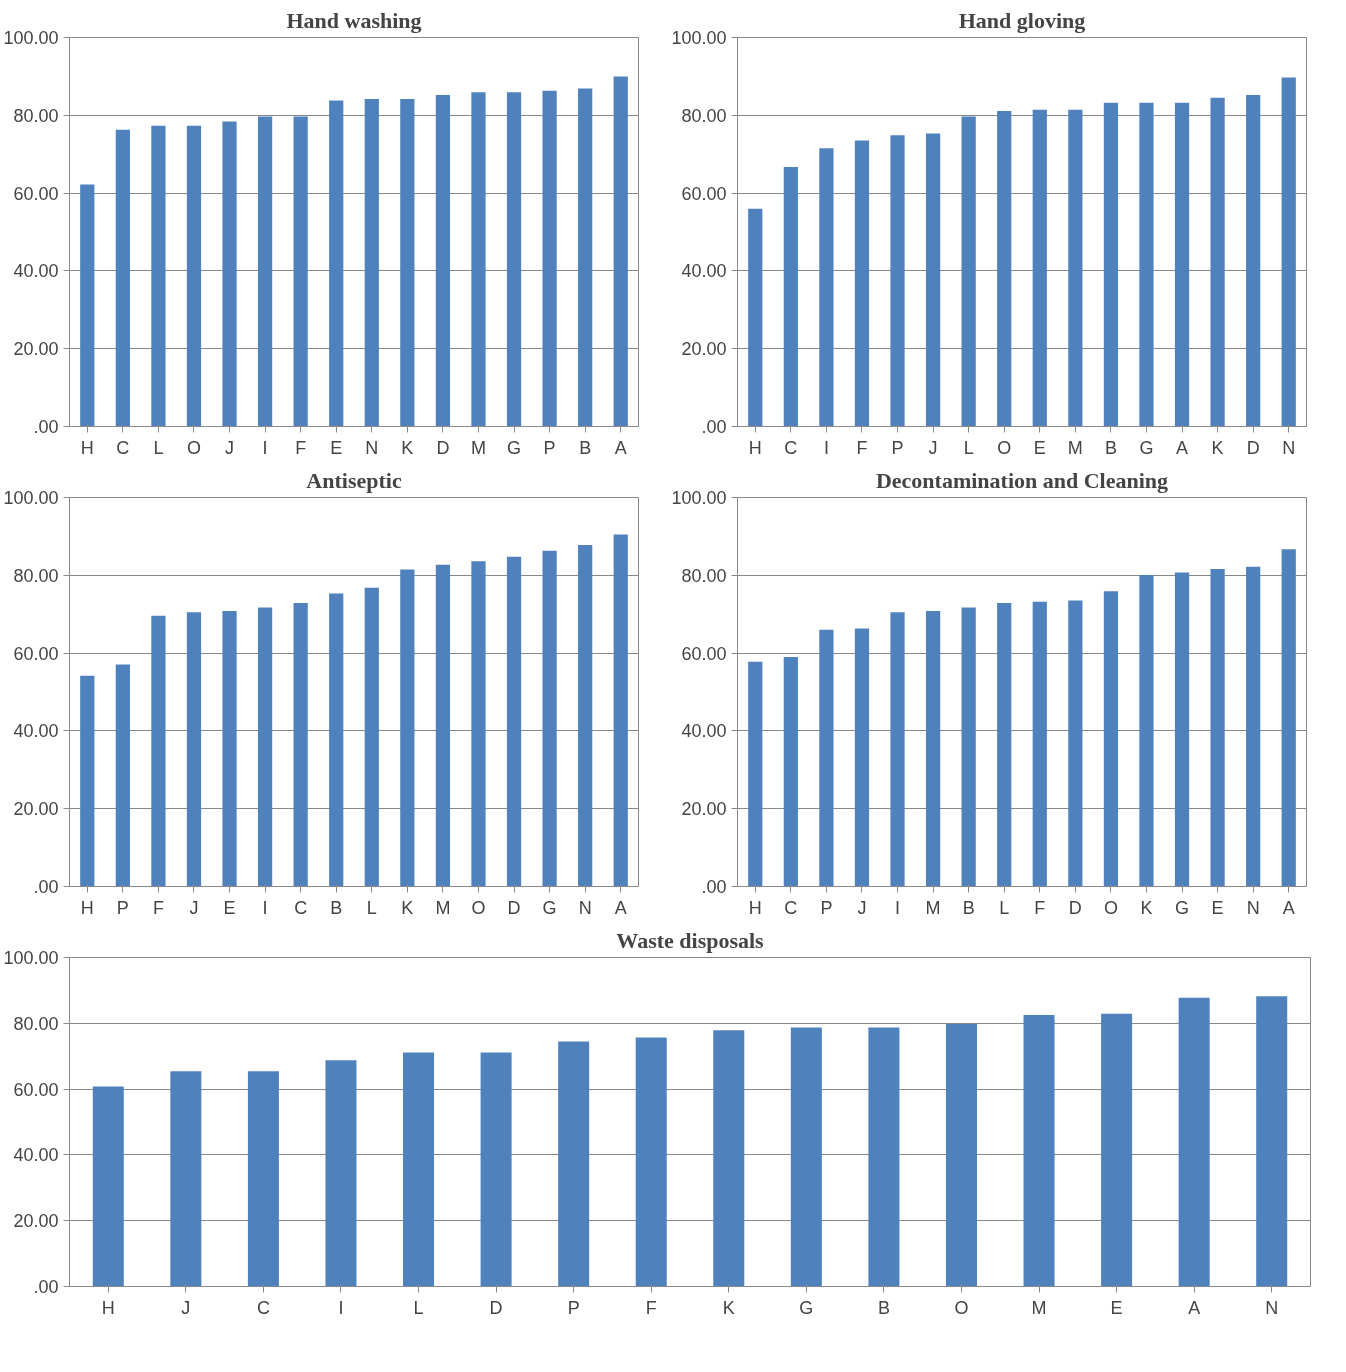 This screenshot has width=1346, height=1372. I want to click on chart-title: Waste disposals, so click(690, 940).